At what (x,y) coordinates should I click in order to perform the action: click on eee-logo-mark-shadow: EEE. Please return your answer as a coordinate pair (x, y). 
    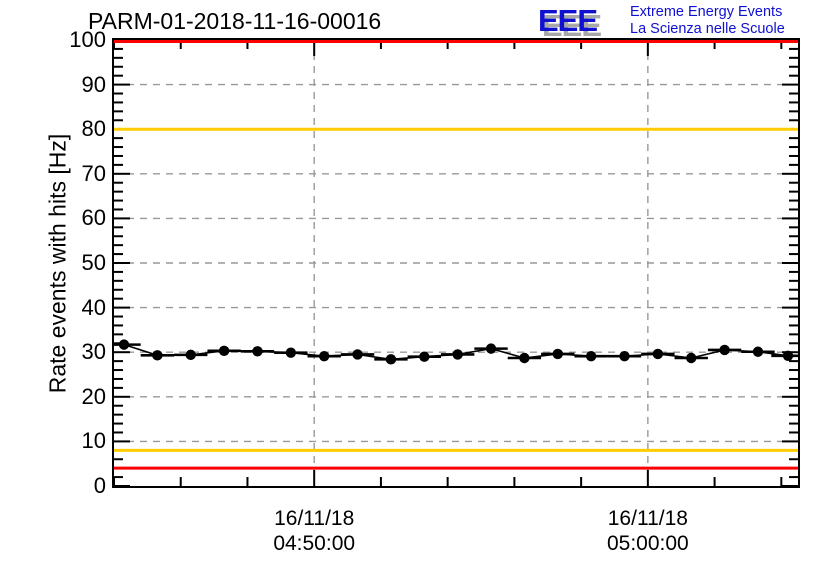
    Looking at the image, I should click on (572, 25).